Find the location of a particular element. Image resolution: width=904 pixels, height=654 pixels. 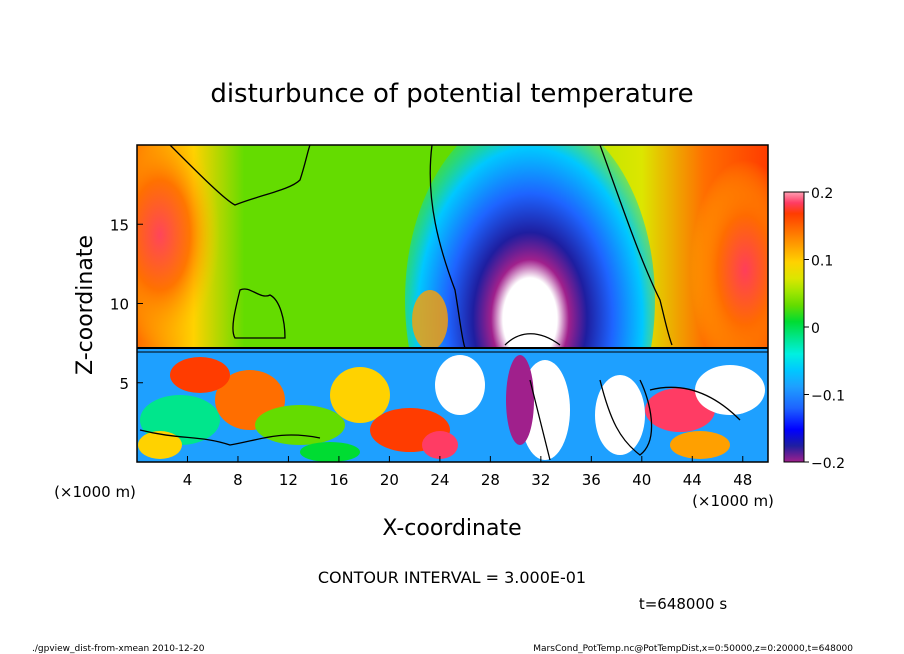

x-tick-label: 12 is located at coordinates (288, 480).